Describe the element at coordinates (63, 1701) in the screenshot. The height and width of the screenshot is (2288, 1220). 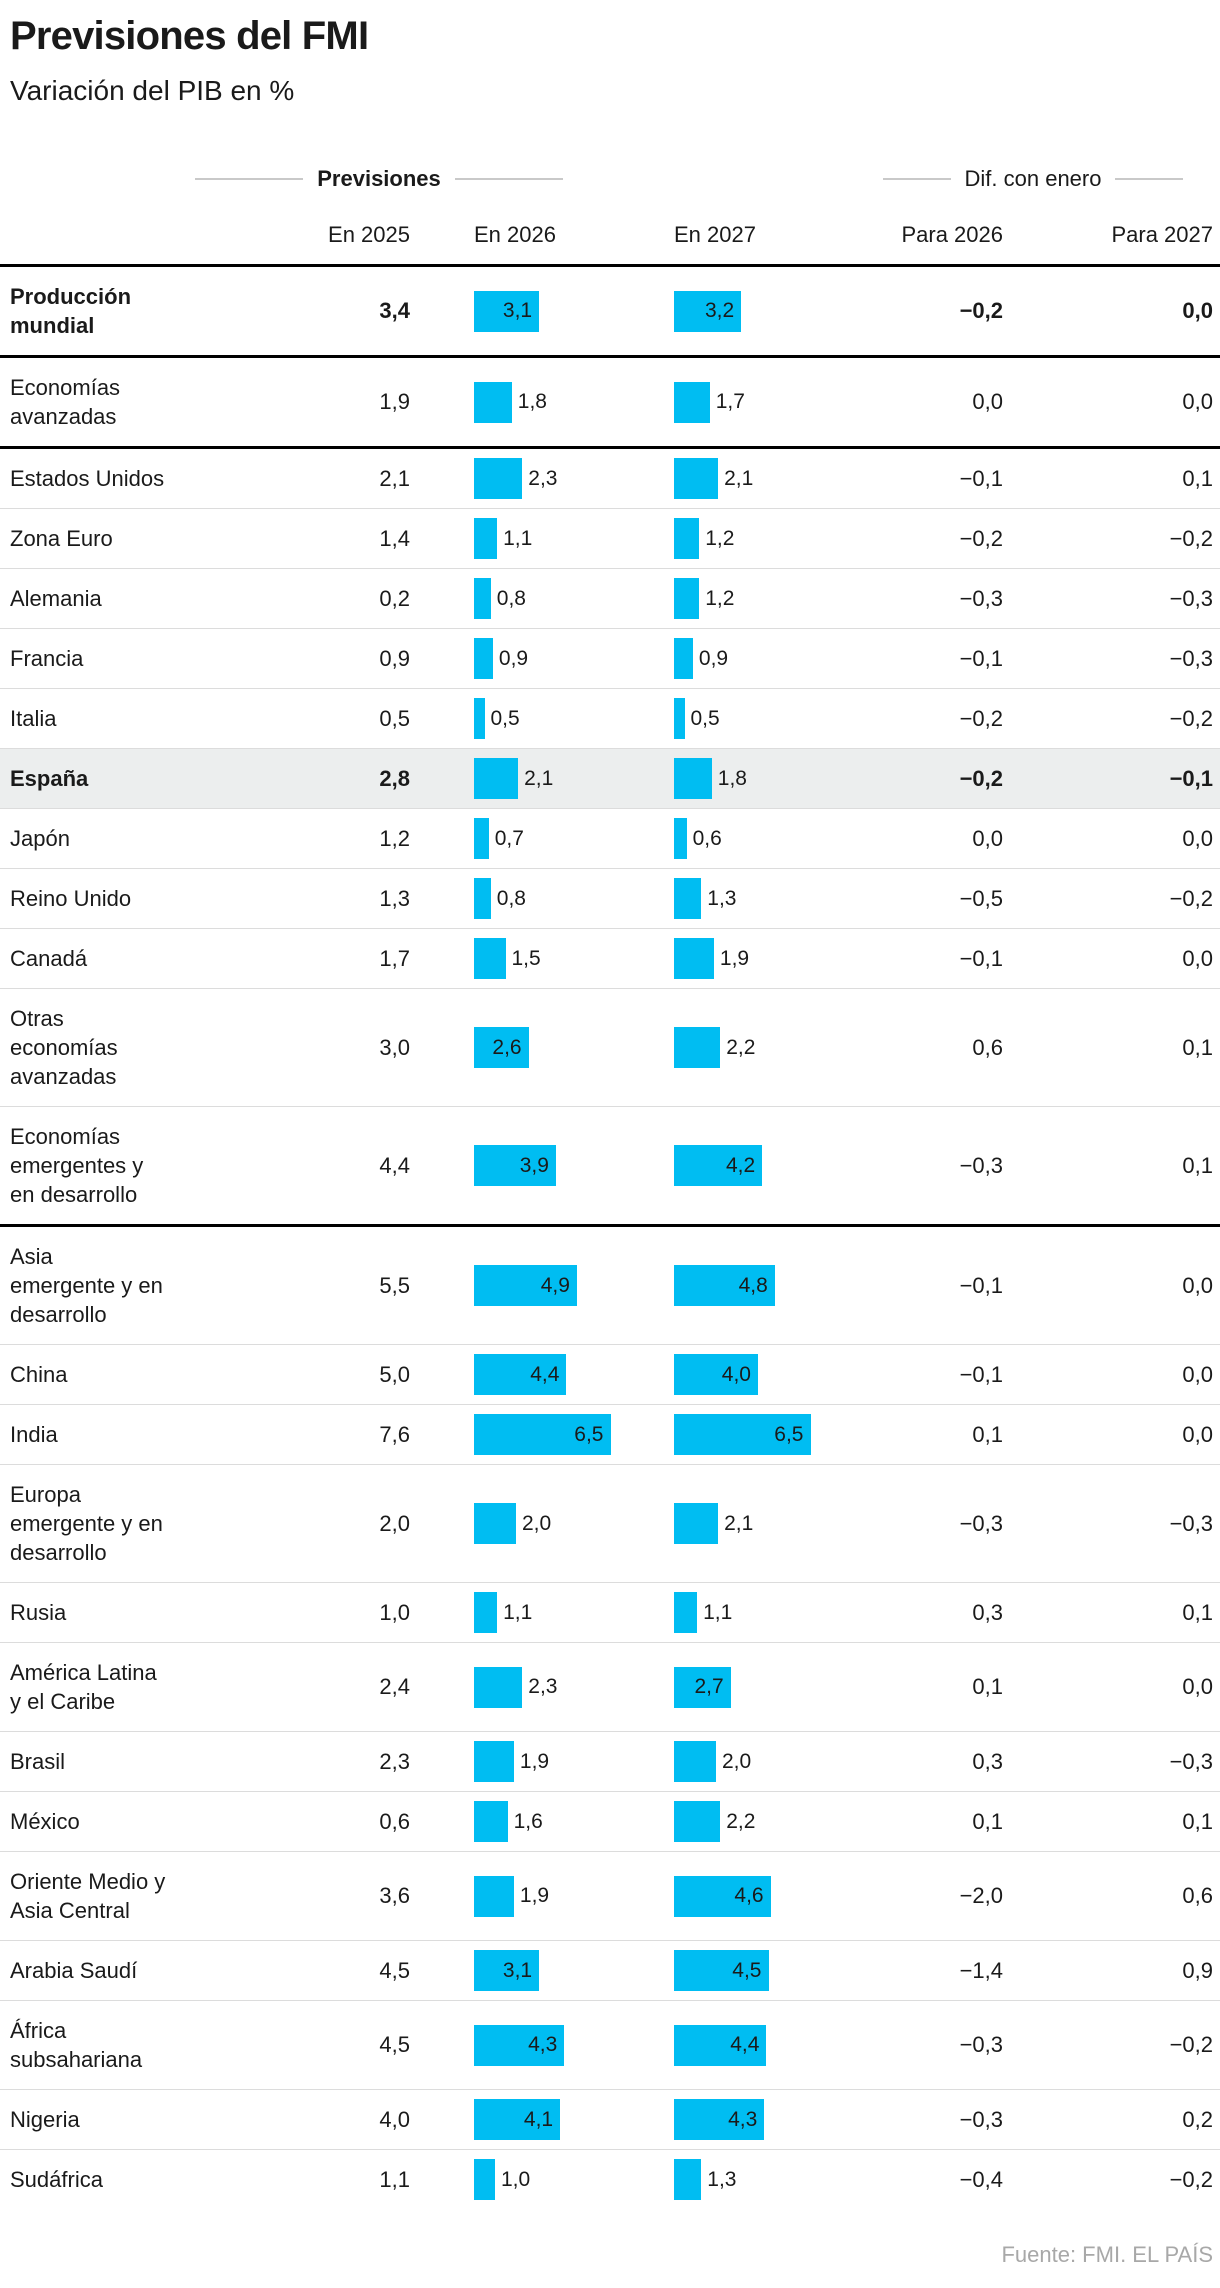
I see `row-label-line: y el Caribe` at that location.